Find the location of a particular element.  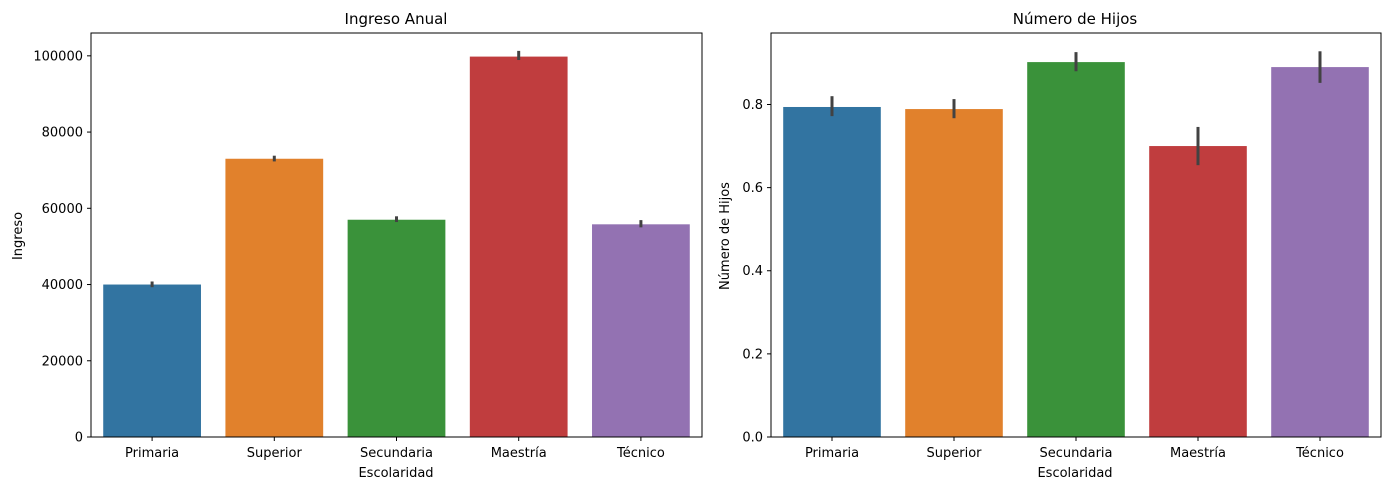

y-tick-label-3: 0.6 is located at coordinates (752, 188).